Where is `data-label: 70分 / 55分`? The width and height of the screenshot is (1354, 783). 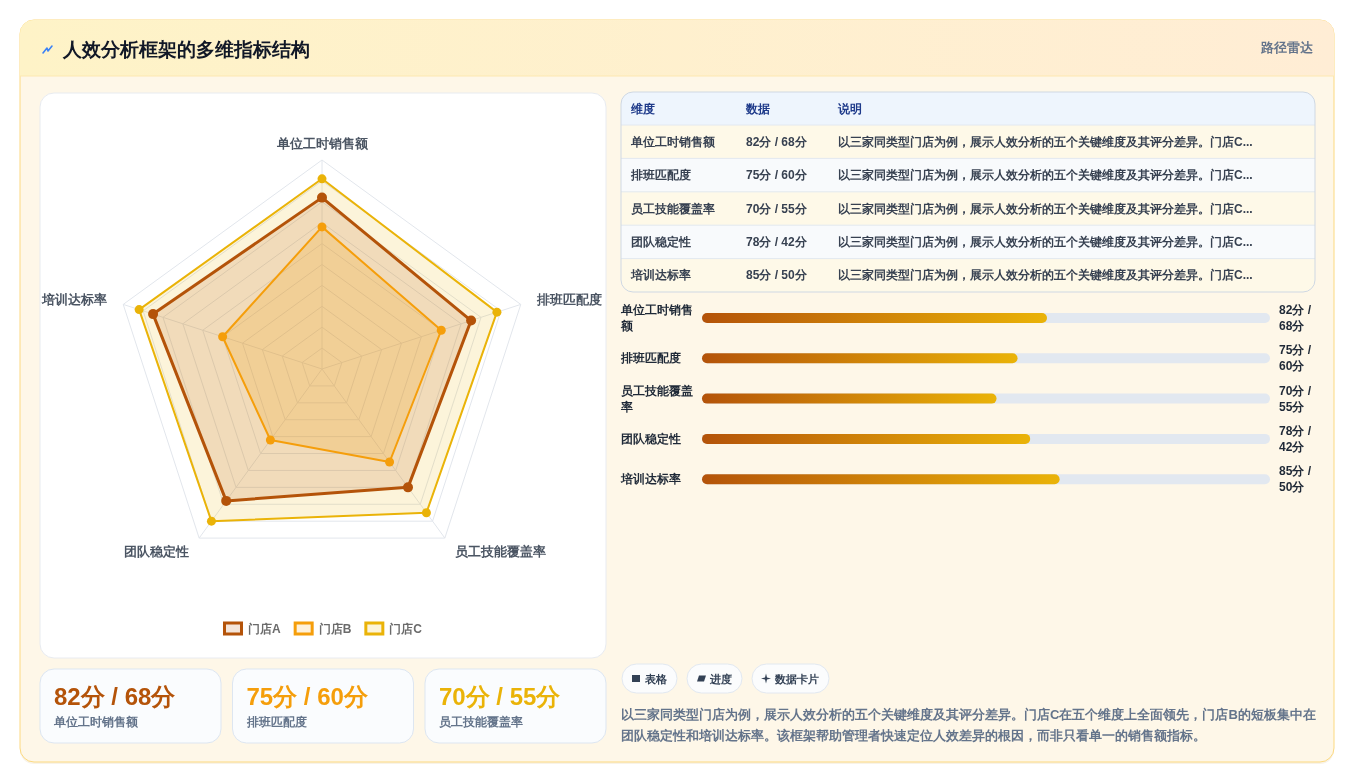 data-label: 70分 / 55分 is located at coordinates (1295, 398).